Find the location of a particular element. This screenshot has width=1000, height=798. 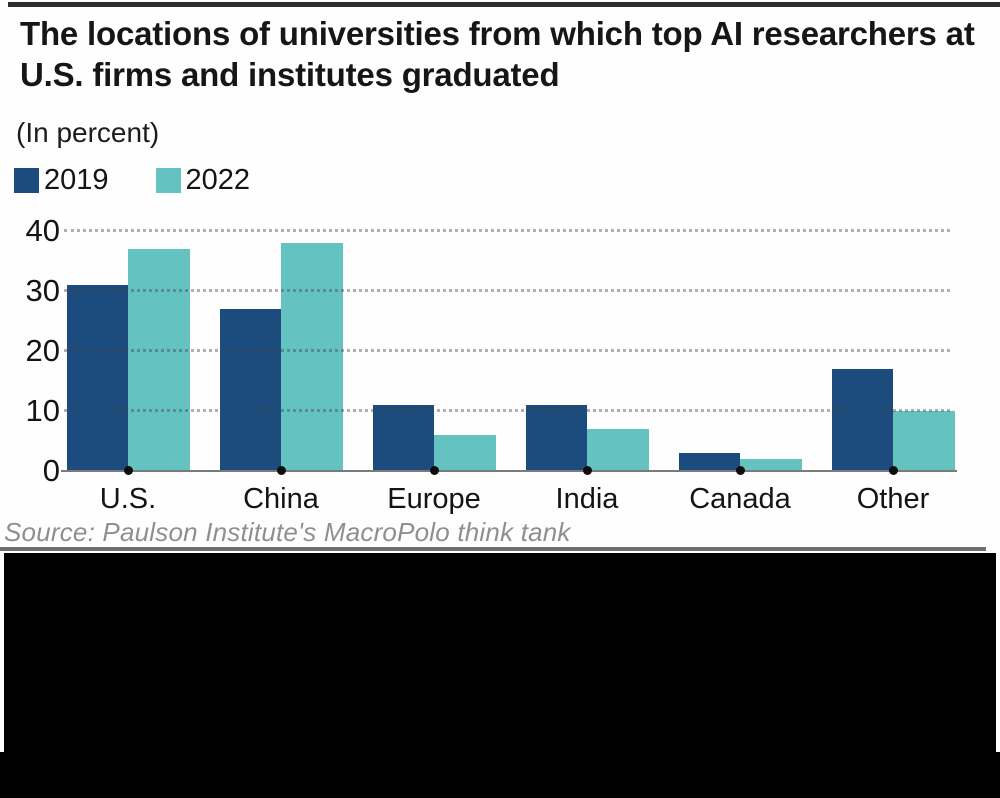

x-axis-label-india: India is located at coordinates (587, 498).